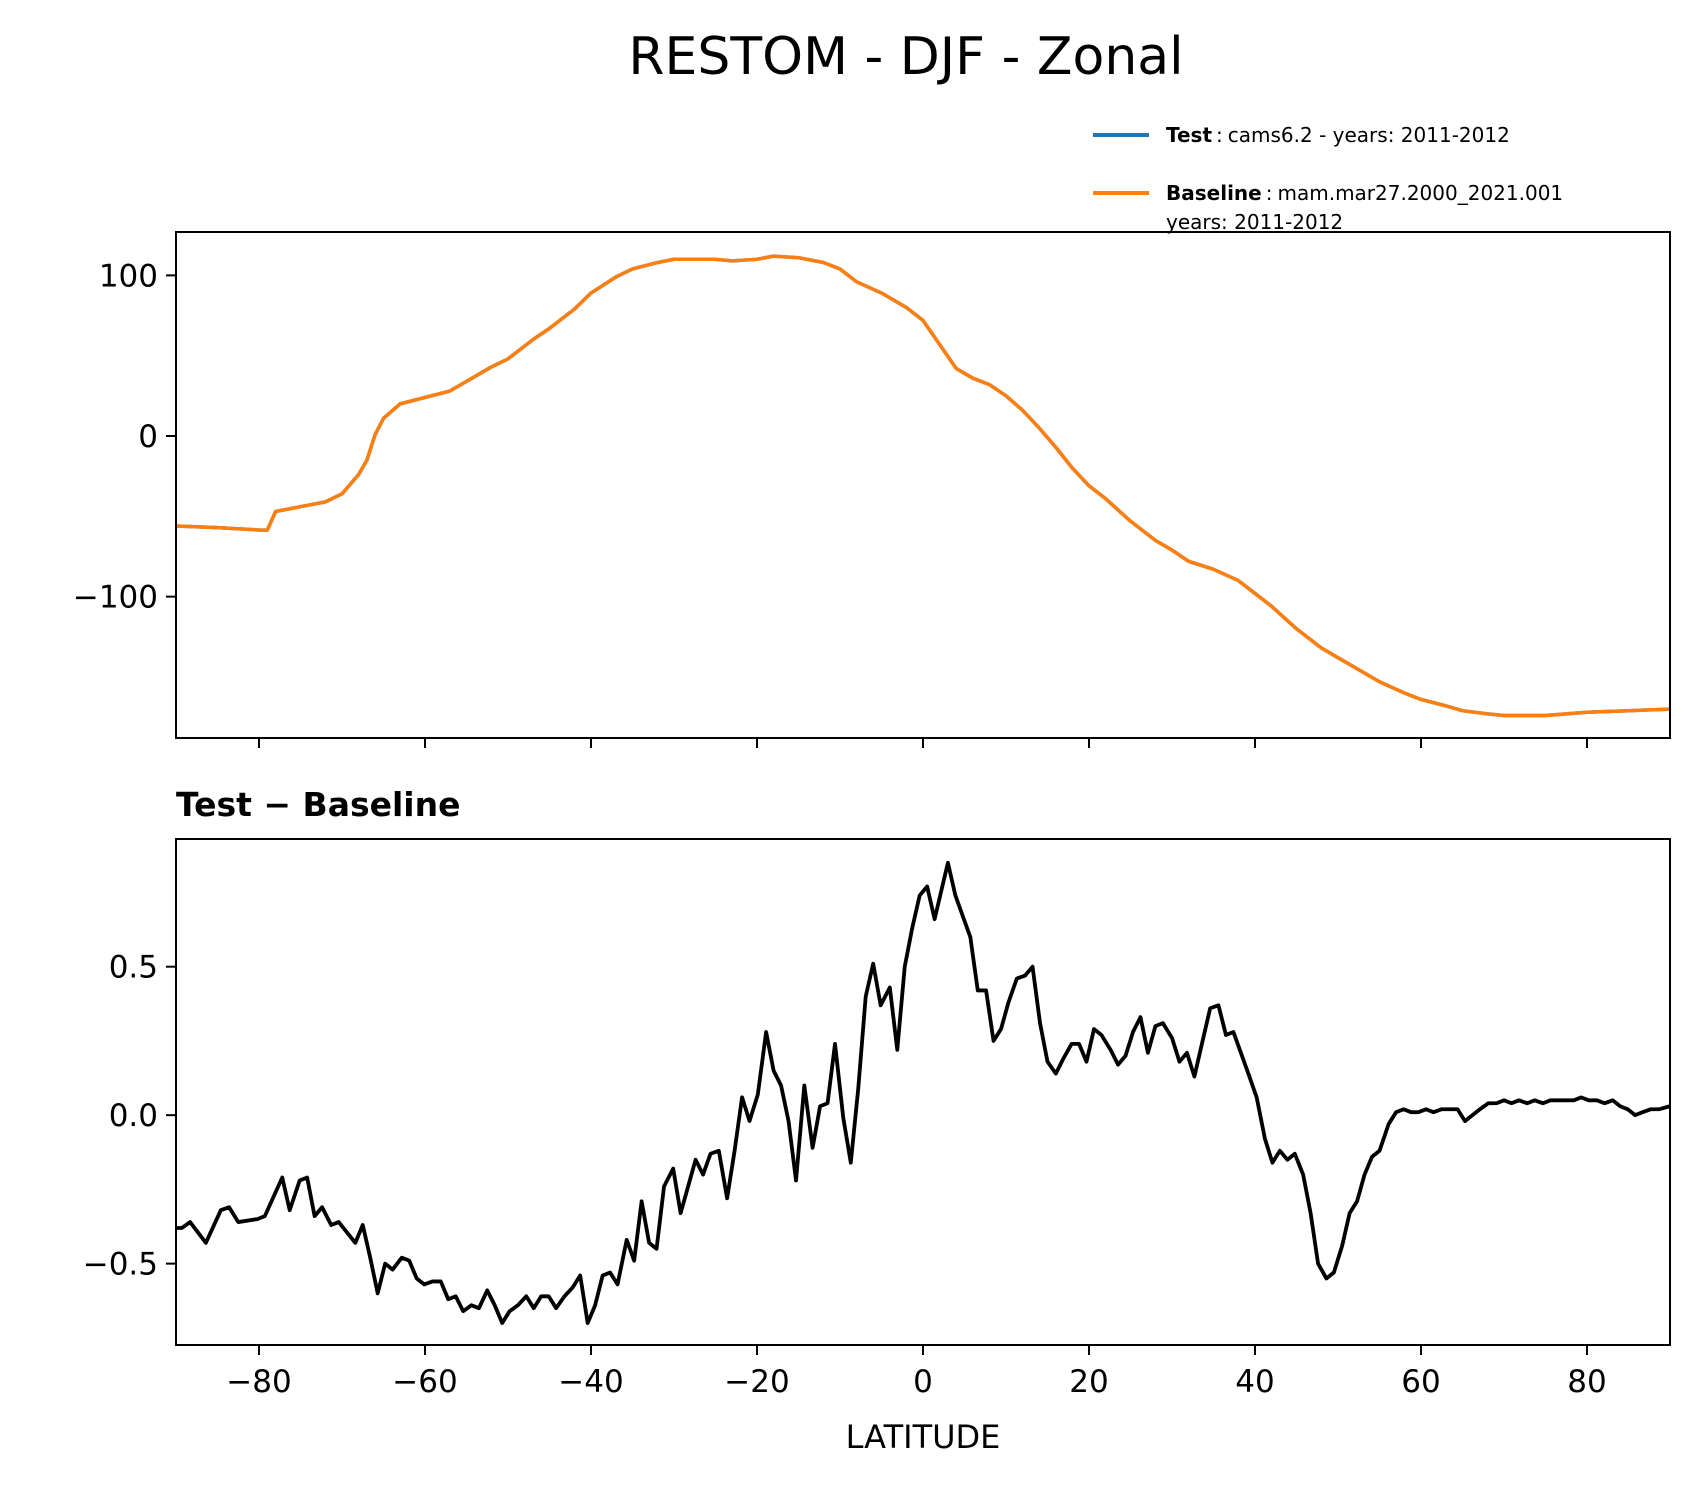 Image resolution: width=1691 pixels, height=1496 pixels. Describe the element at coordinates (148, 437) in the screenshot. I see `y-tick-label: 0` at that location.